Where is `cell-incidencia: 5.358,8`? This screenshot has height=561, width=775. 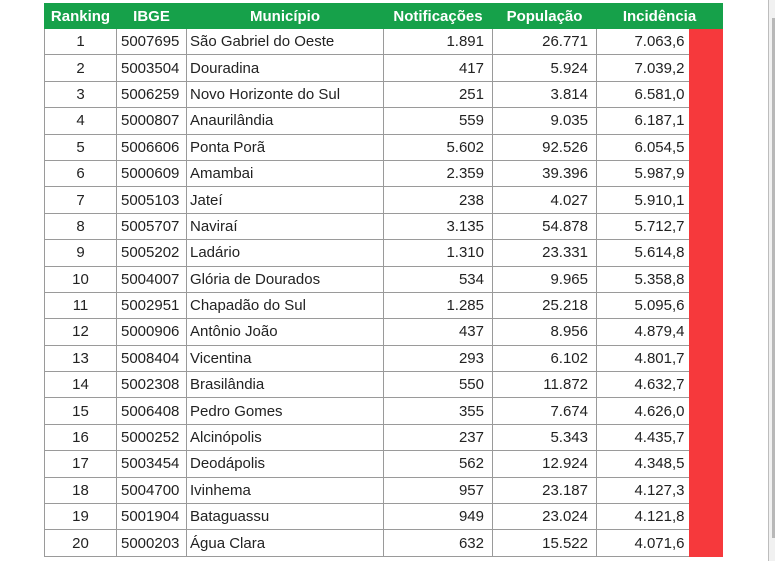
cell-incidencia: 5.358,8 is located at coordinates (642, 279).